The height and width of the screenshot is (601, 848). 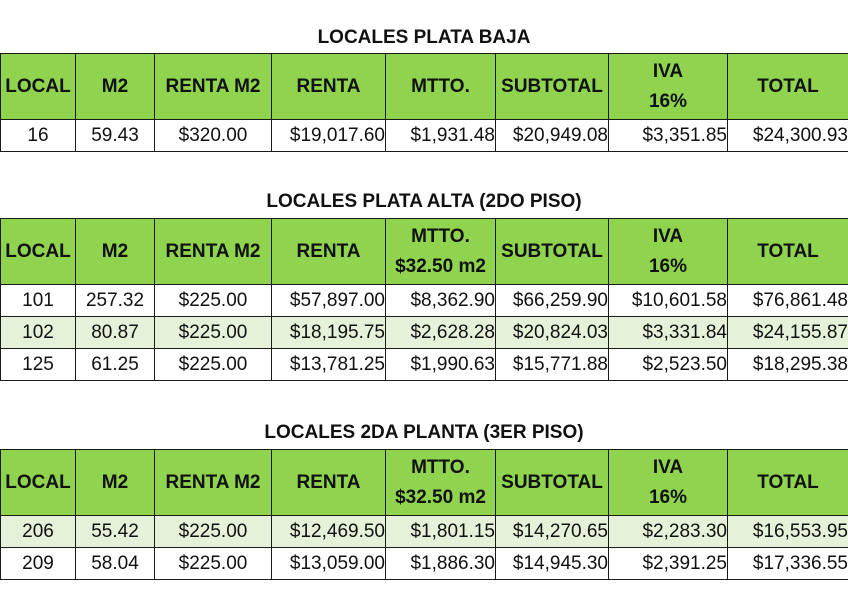 What do you see at coordinates (115, 300) in the screenshot?
I see `cell-m2: 257.32` at bounding box center [115, 300].